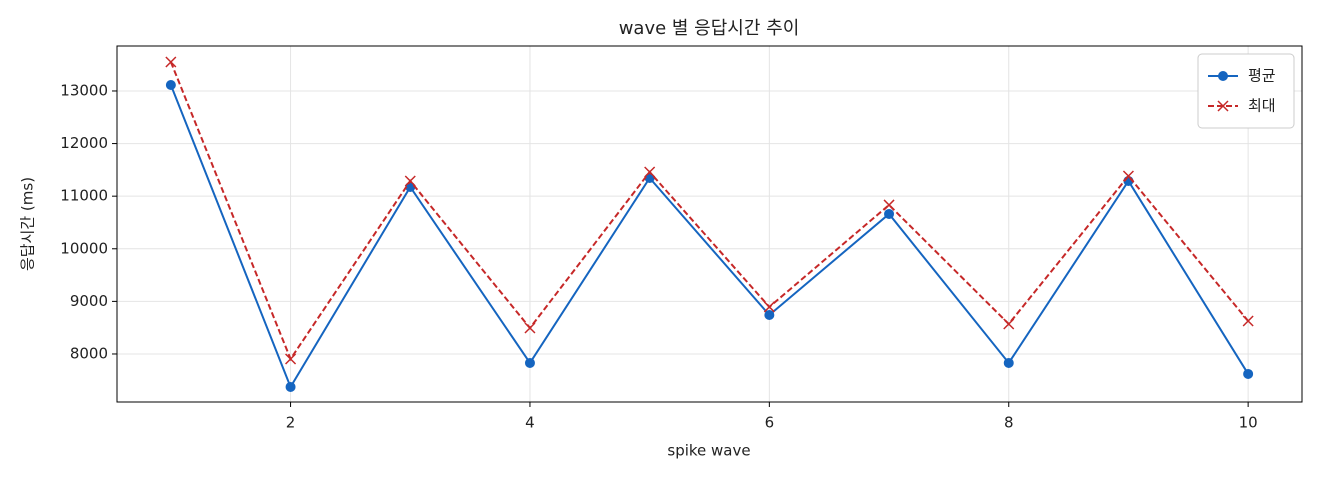 The image size is (1320, 484). What do you see at coordinates (1246, 91) in the screenshot?
I see `legend-box` at bounding box center [1246, 91].